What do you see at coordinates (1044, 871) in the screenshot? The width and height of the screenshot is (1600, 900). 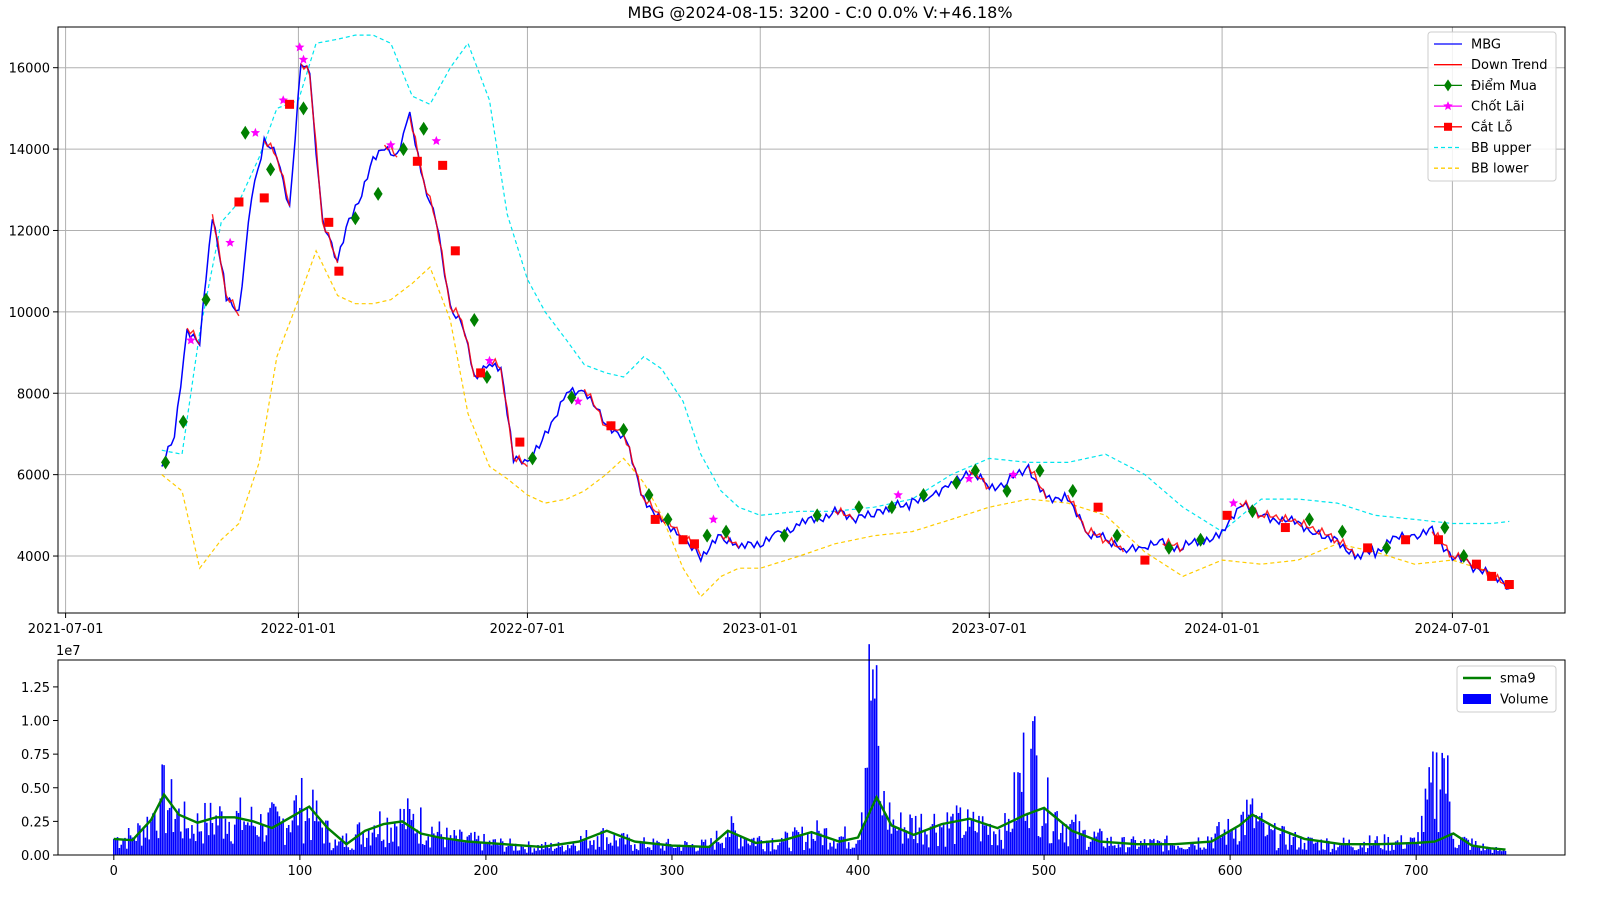 I see `x-tick-label: 500` at bounding box center [1044, 871].